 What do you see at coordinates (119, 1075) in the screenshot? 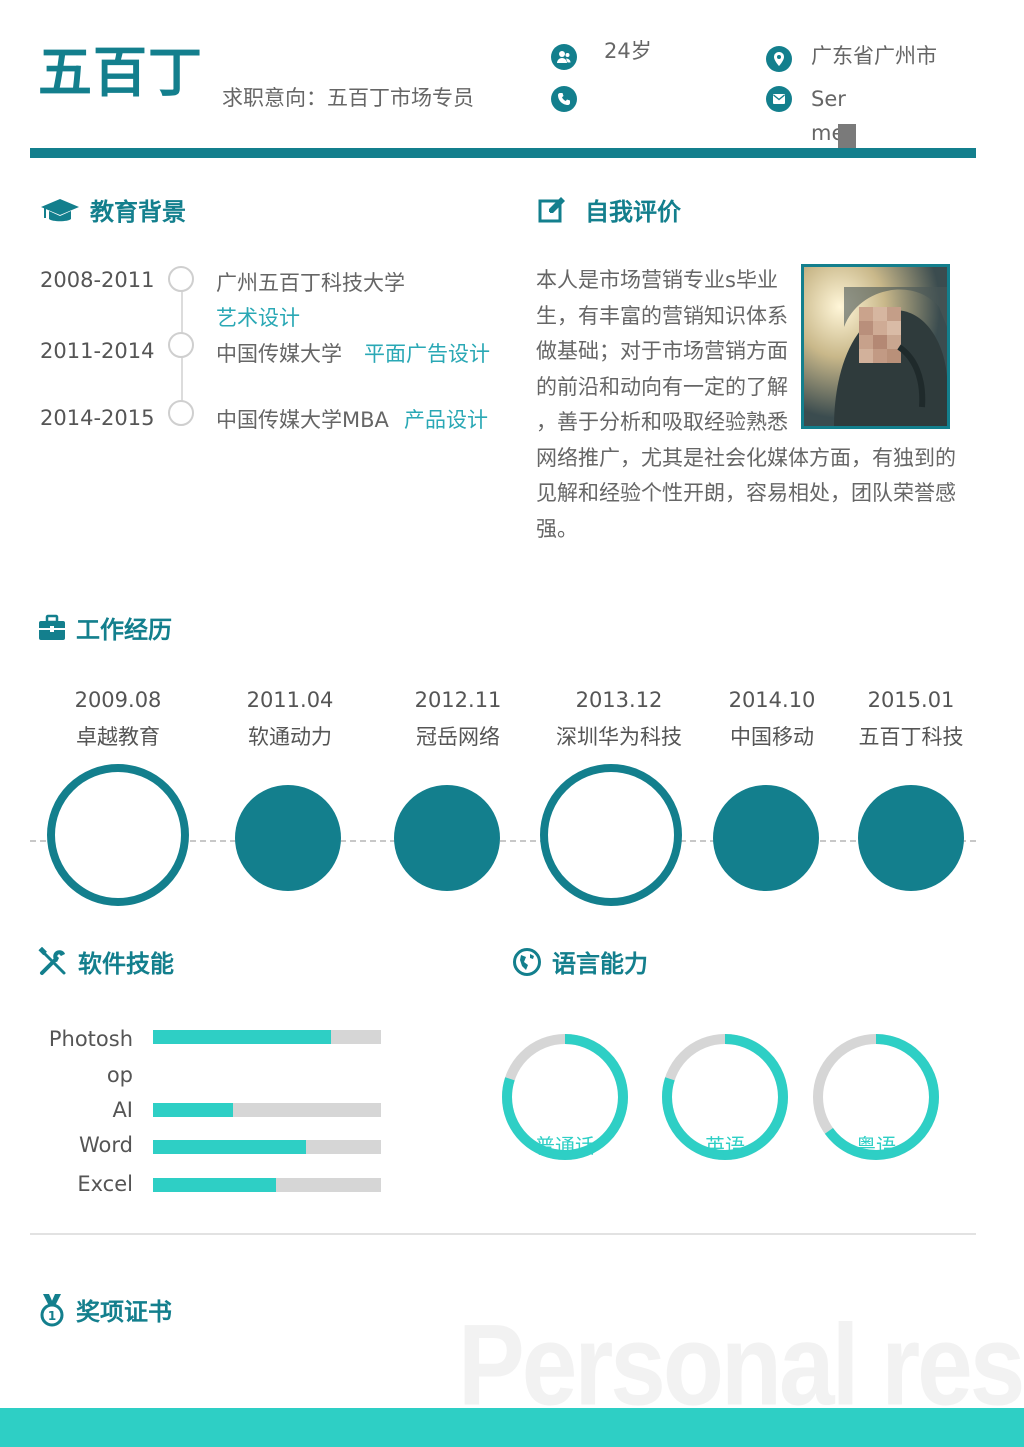
I see `skill-label-photoshop-cont: op` at bounding box center [119, 1075].